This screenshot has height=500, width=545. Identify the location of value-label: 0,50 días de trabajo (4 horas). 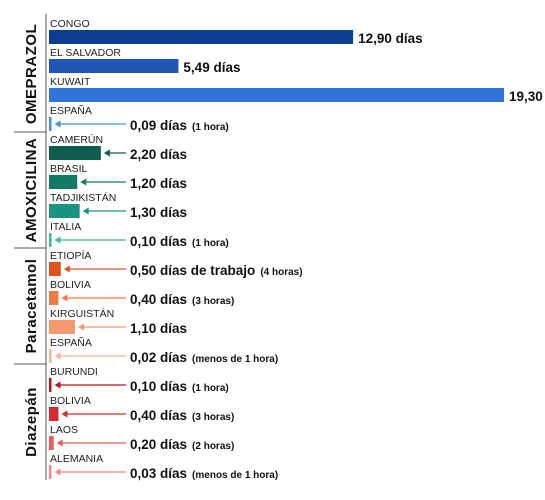
(216, 270).